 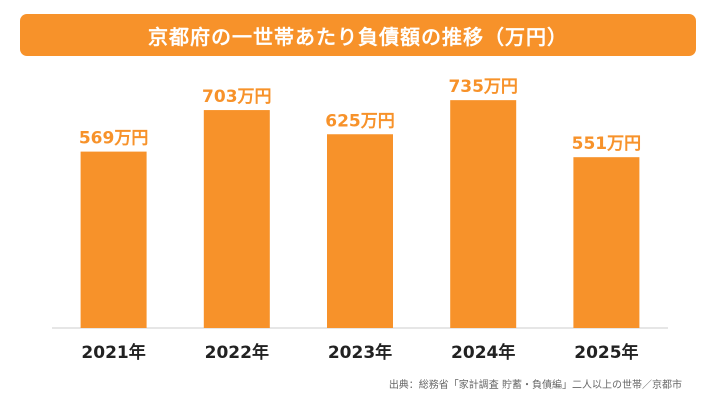 What do you see at coordinates (237, 352) in the screenshot?
I see `x-tick-label: 2022年` at bounding box center [237, 352].